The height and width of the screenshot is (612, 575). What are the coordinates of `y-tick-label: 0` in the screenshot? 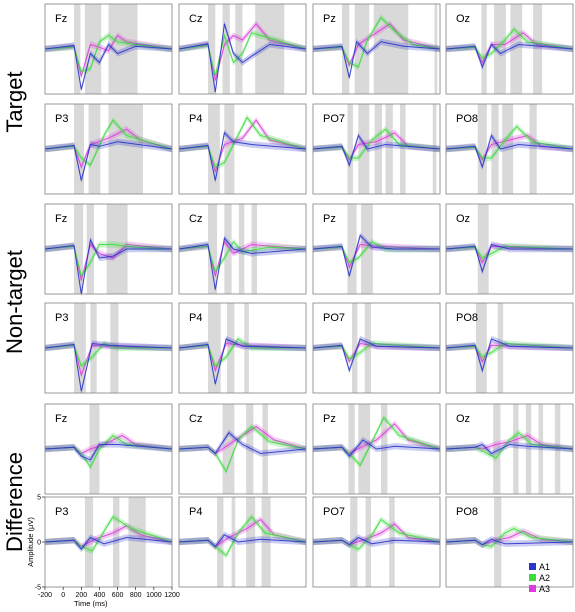 It's located at (39, 543).